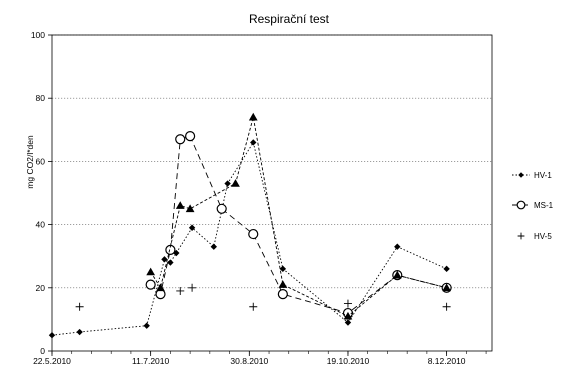  I want to click on x-tick-label: 11.7.2010, so click(150, 361).